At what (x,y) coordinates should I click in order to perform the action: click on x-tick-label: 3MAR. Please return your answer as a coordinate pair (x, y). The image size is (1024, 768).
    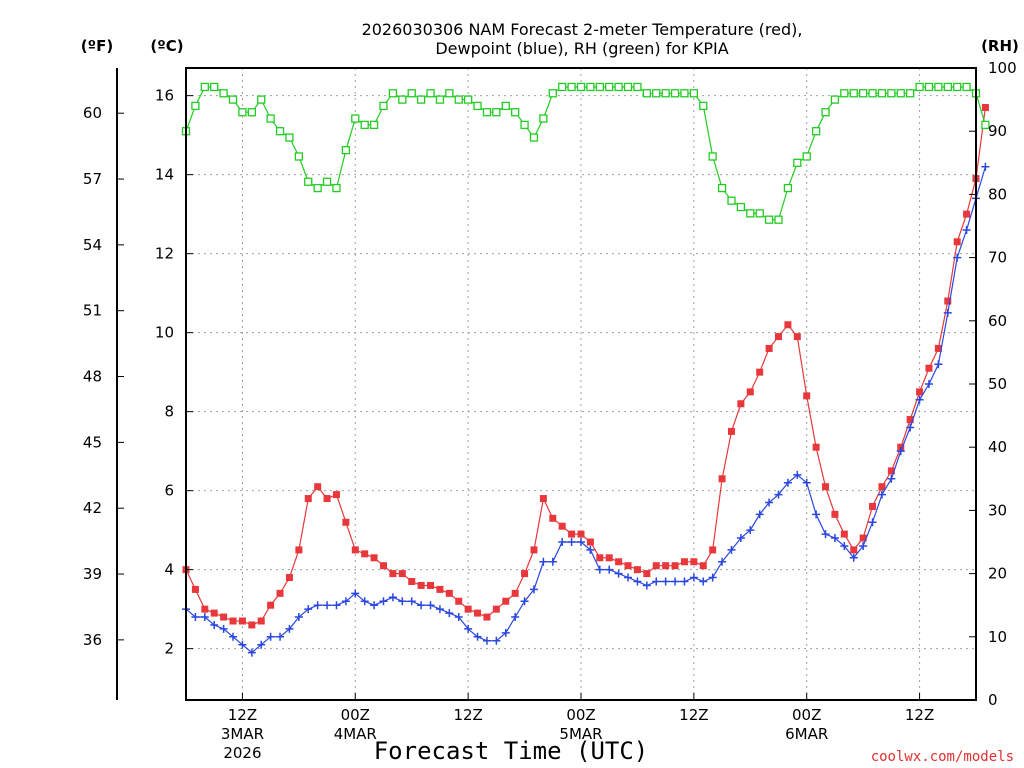
    Looking at the image, I should click on (242, 734).